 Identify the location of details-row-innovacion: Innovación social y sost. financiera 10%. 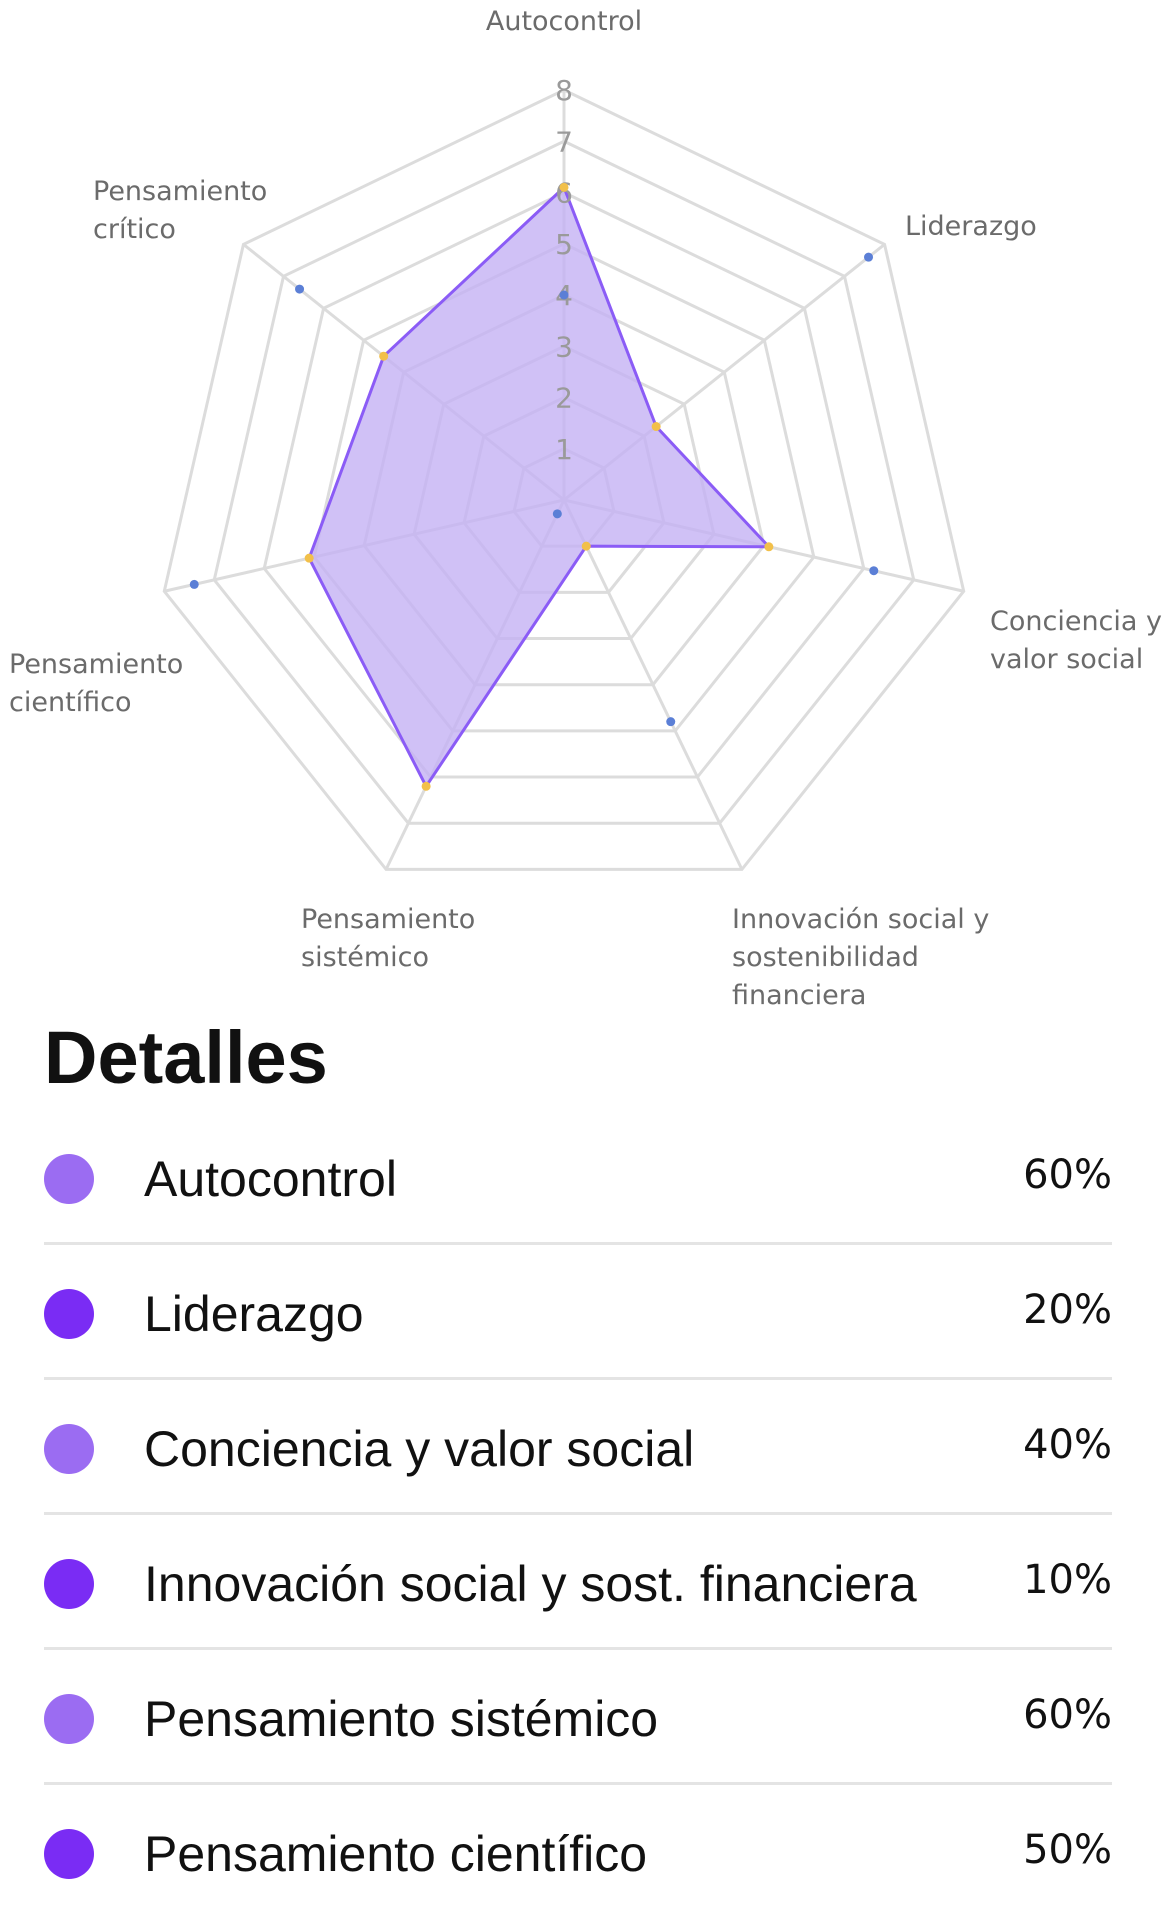
(578, 1582).